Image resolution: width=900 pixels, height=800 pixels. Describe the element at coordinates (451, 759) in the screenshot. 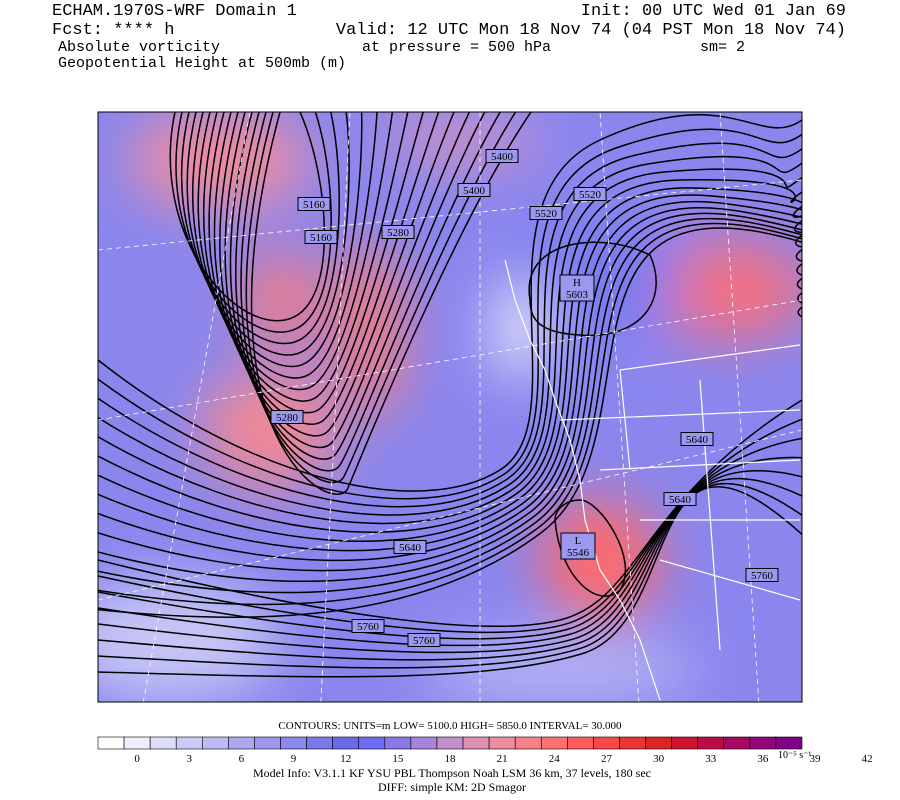

I see `colorbar-tick-label: 18` at that location.